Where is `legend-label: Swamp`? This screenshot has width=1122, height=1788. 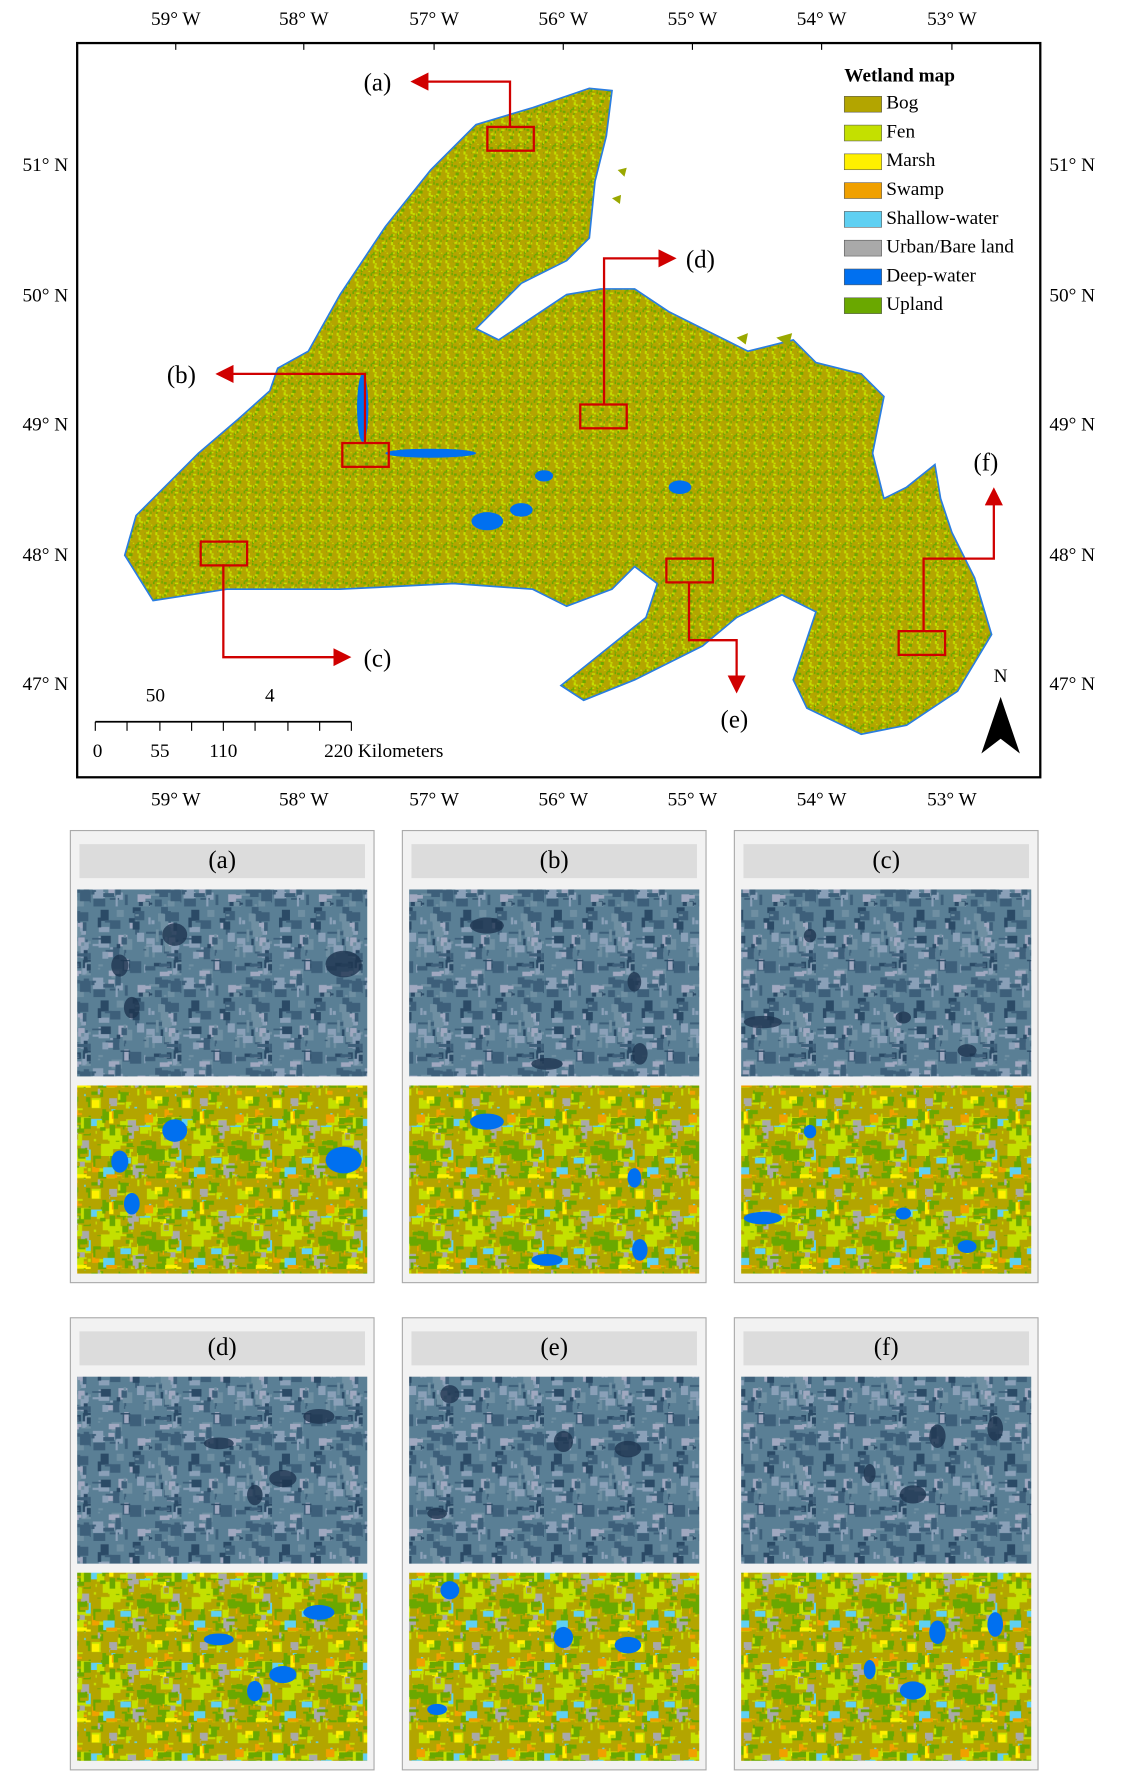 legend-label: Swamp is located at coordinates (915, 189).